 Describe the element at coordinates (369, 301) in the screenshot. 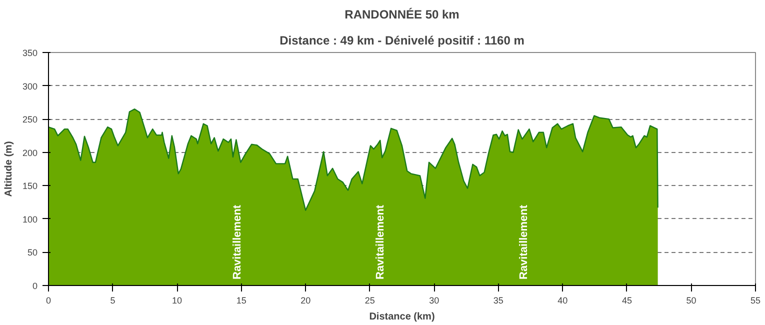

I see `x-tick-label: 25` at that location.